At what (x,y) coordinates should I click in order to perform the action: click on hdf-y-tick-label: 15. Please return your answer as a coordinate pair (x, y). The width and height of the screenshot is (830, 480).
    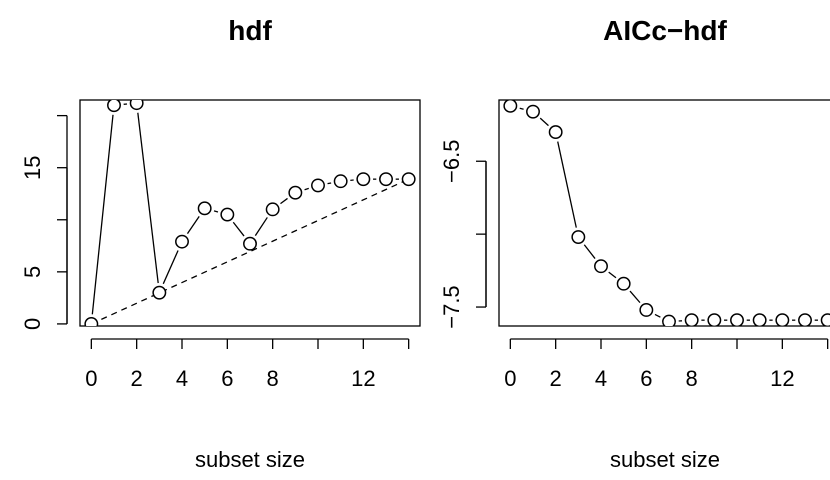
    Looking at the image, I should click on (32, 167).